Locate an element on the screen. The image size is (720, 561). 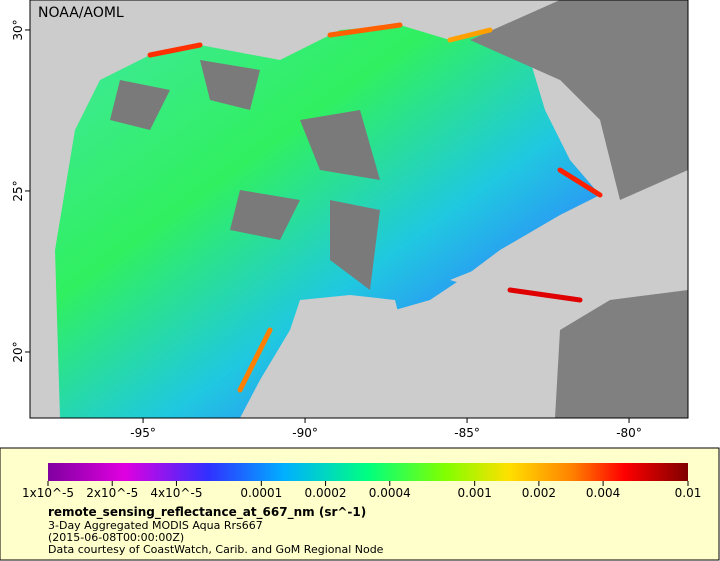
credit: NOAA/AOML is located at coordinates (81, 13).